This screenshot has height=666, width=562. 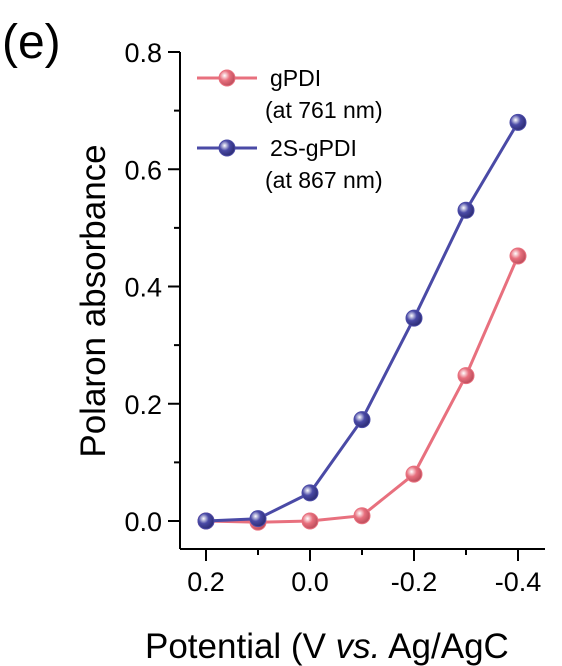 What do you see at coordinates (324, 110) in the screenshot?
I see `legend-sublabel-0: (at 761 nm)` at bounding box center [324, 110].